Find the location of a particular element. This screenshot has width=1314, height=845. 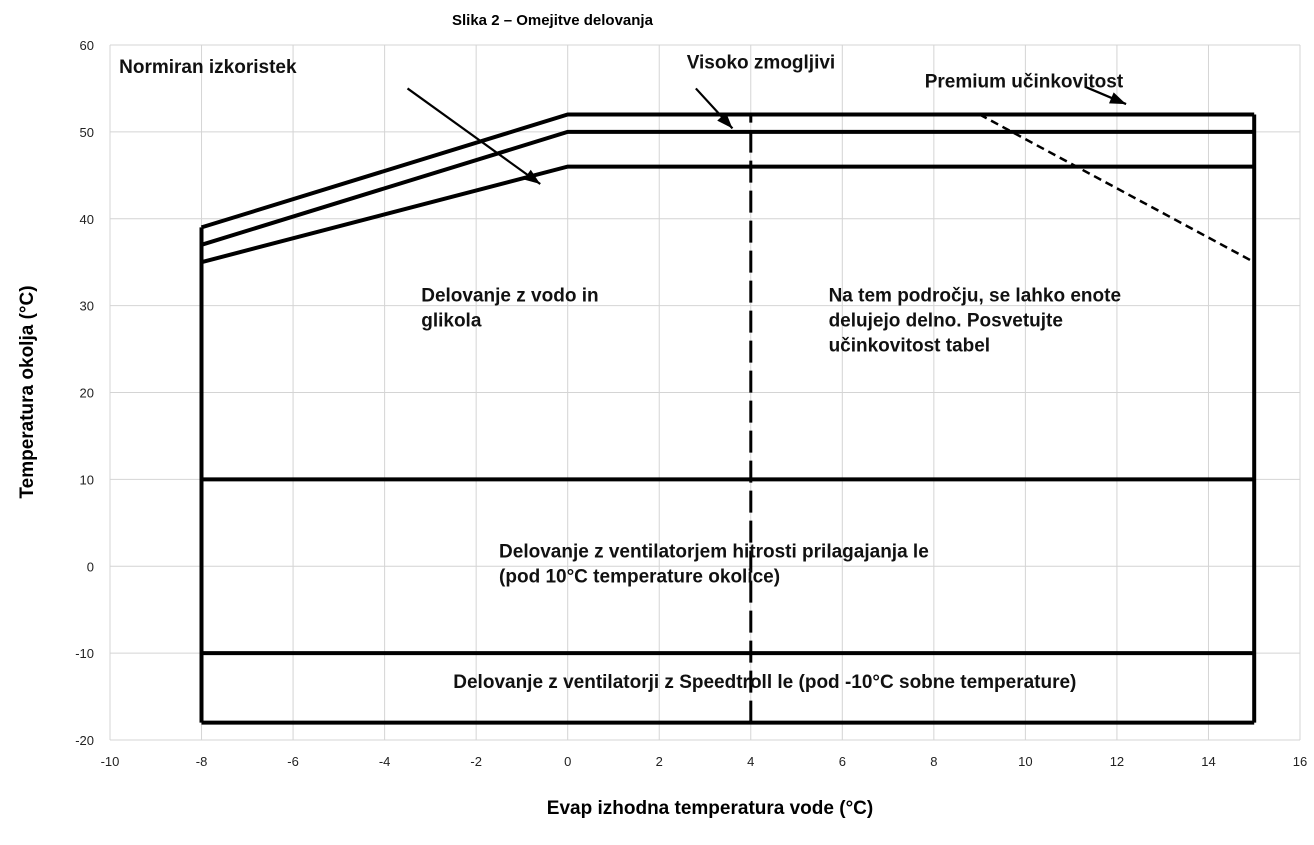

x-tick-label: -4 is located at coordinates (385, 761).